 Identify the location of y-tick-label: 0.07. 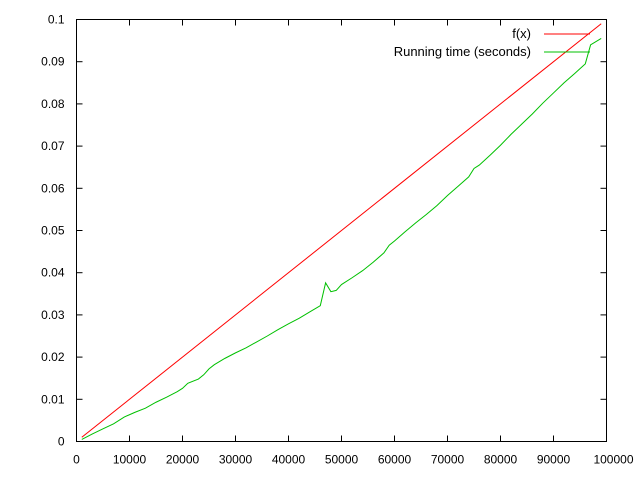
(53, 146).